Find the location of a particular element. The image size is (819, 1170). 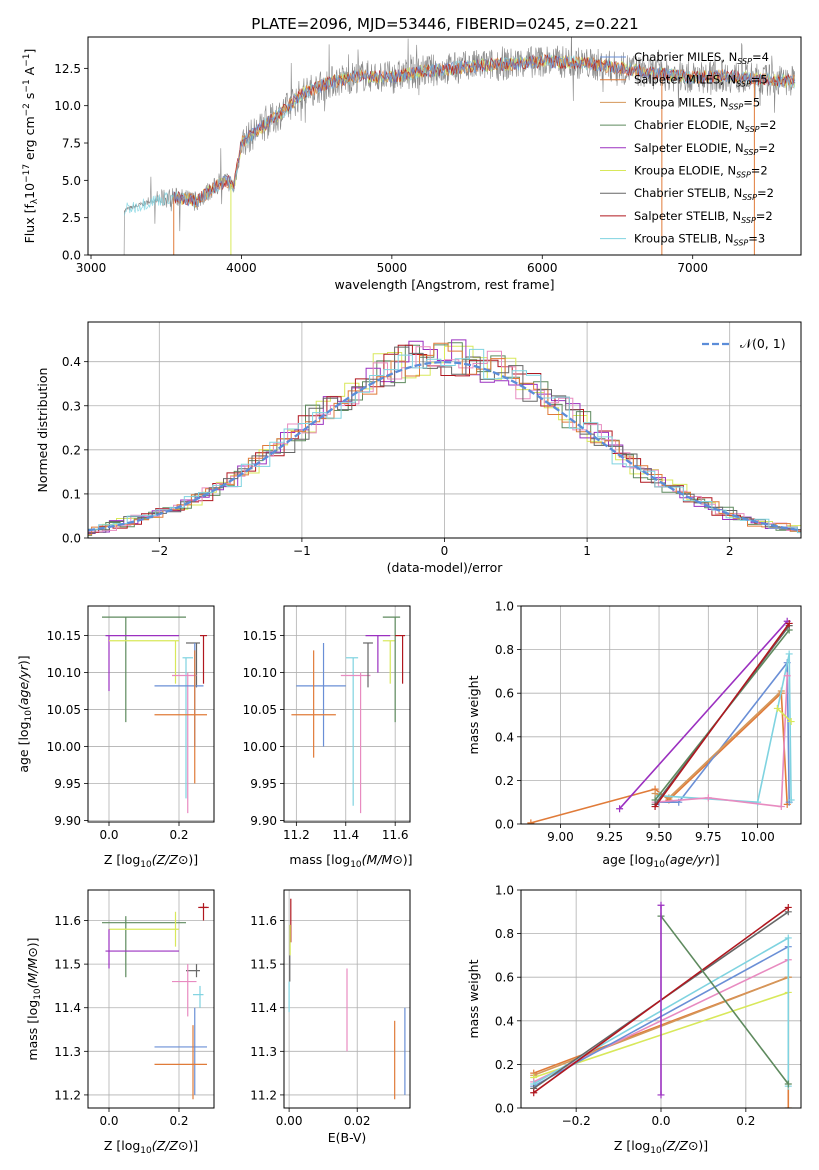

massweight-vs-age-axes: 9.00 9.25 9.50 9.75 10.00 0.0 0.2 0.4 0.6 0.8 1.0 is located at coordinates (648, 722).